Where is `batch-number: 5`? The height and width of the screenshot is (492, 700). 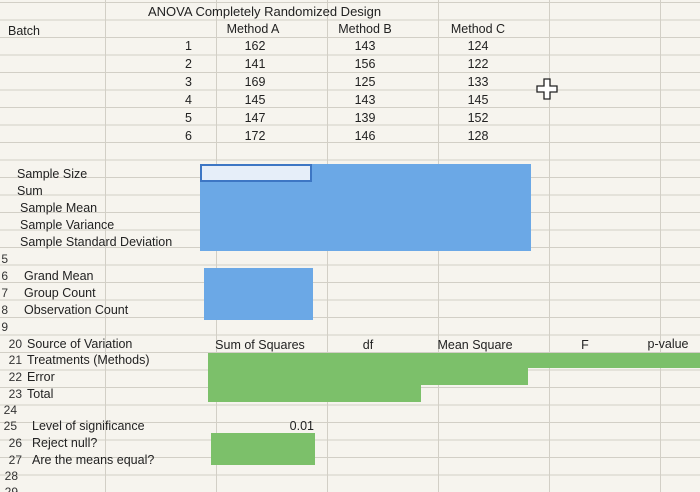 batch-number: 5 is located at coordinates (188, 118).